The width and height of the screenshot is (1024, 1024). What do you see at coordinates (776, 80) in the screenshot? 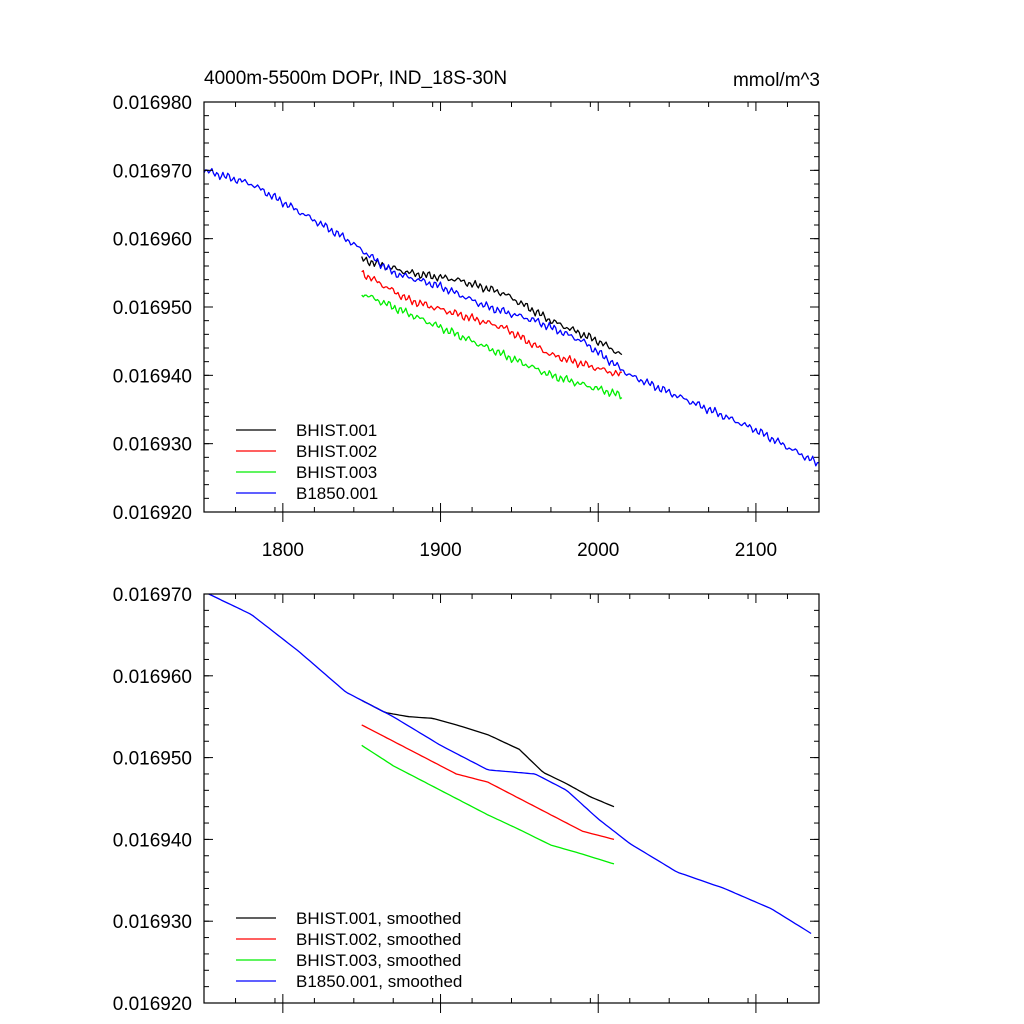
I see `units-label: mmol/m^3` at bounding box center [776, 80].